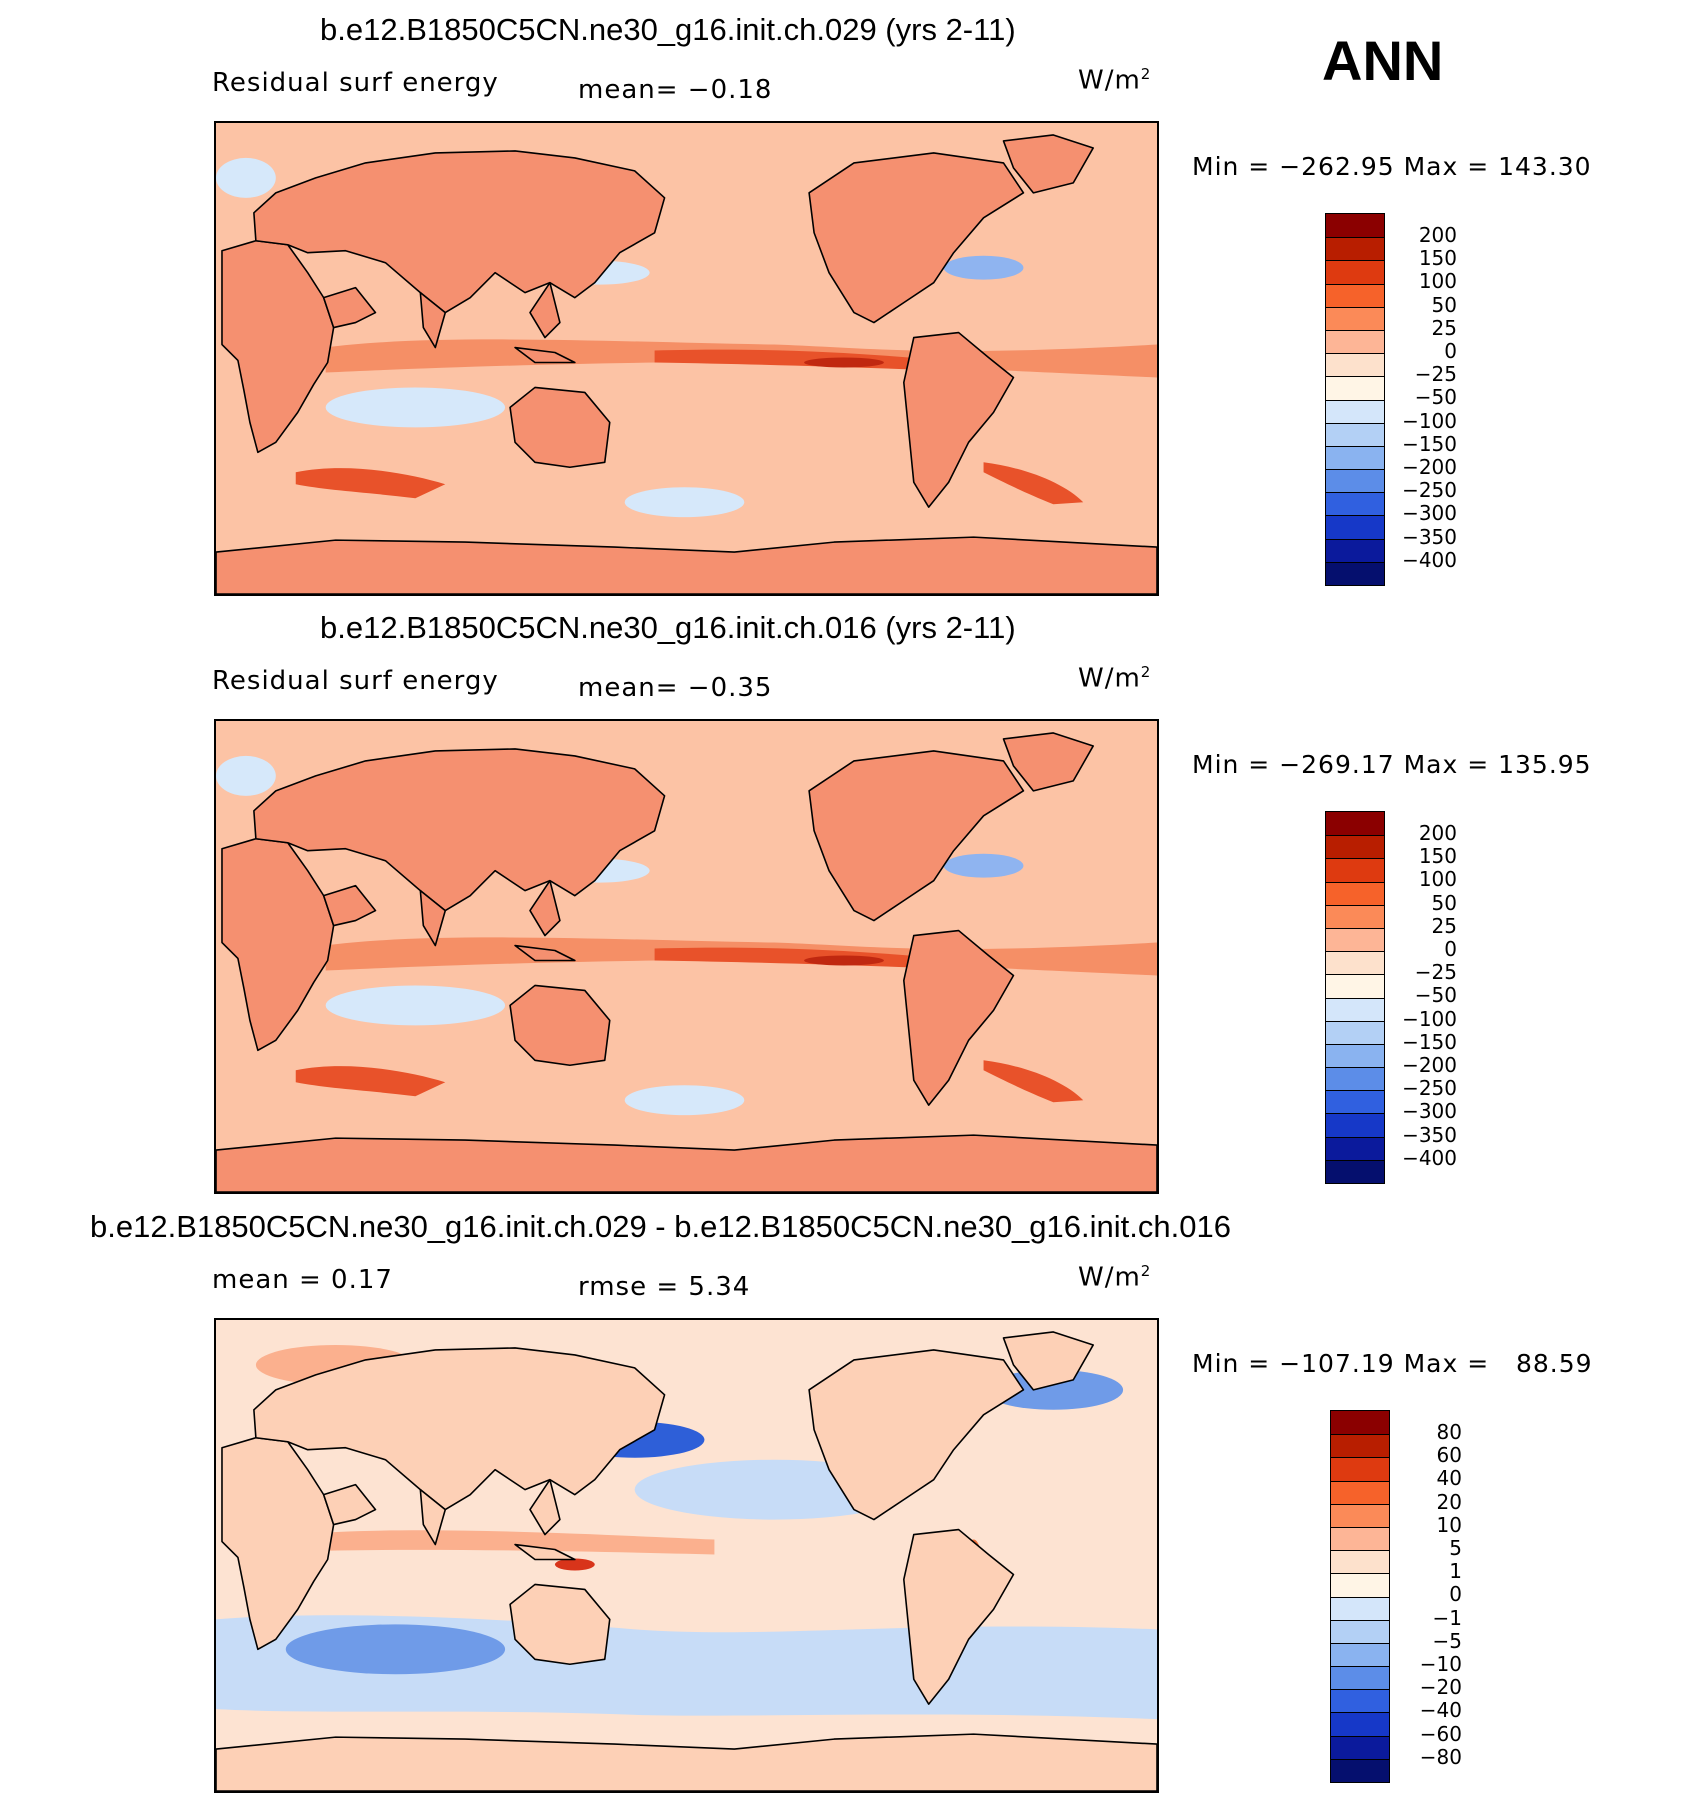 This screenshot has height=1808, width=1699. Describe the element at coordinates (1449, 1524) in the screenshot. I see `colorbar-tick-label: 10` at that location.